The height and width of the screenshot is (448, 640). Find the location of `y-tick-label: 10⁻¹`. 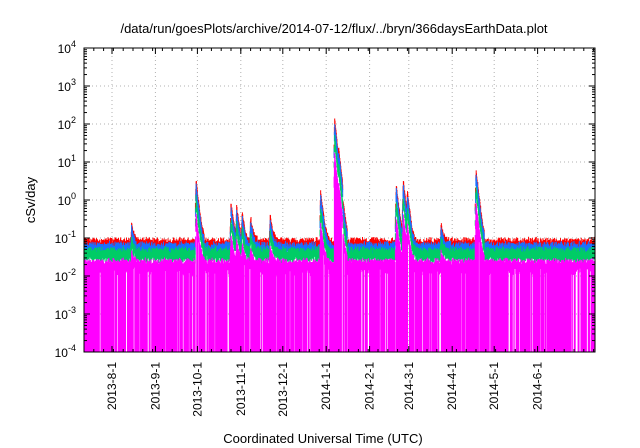

y-tick-label: 10⁻¹ is located at coordinates (65, 237).